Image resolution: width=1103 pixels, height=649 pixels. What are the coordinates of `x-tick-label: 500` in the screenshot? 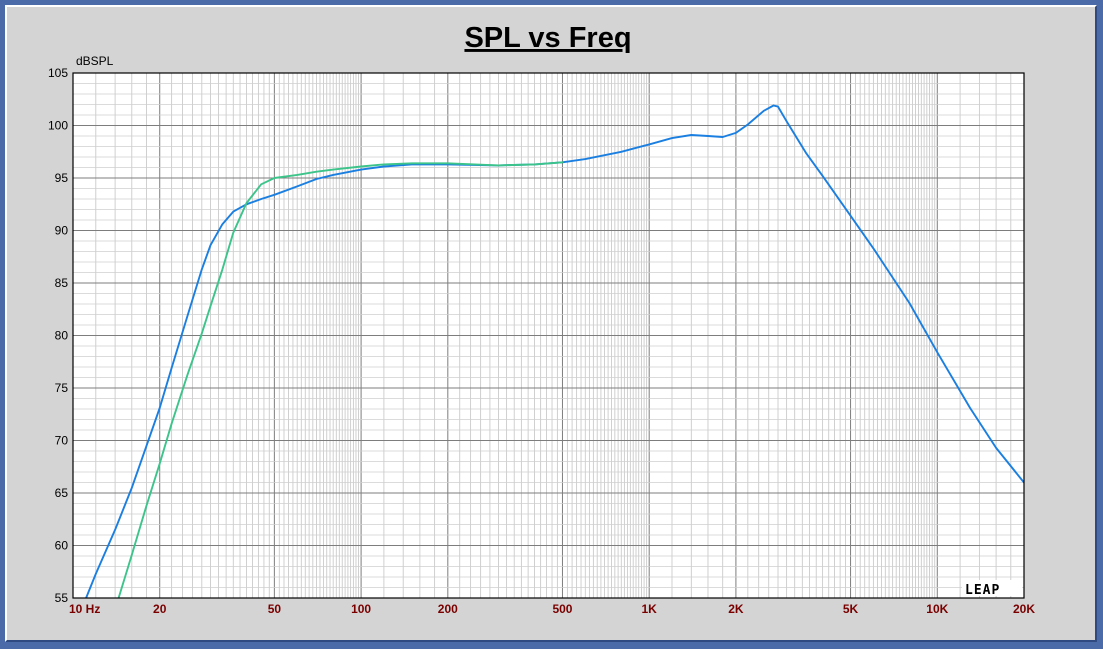 It's located at (562, 609).